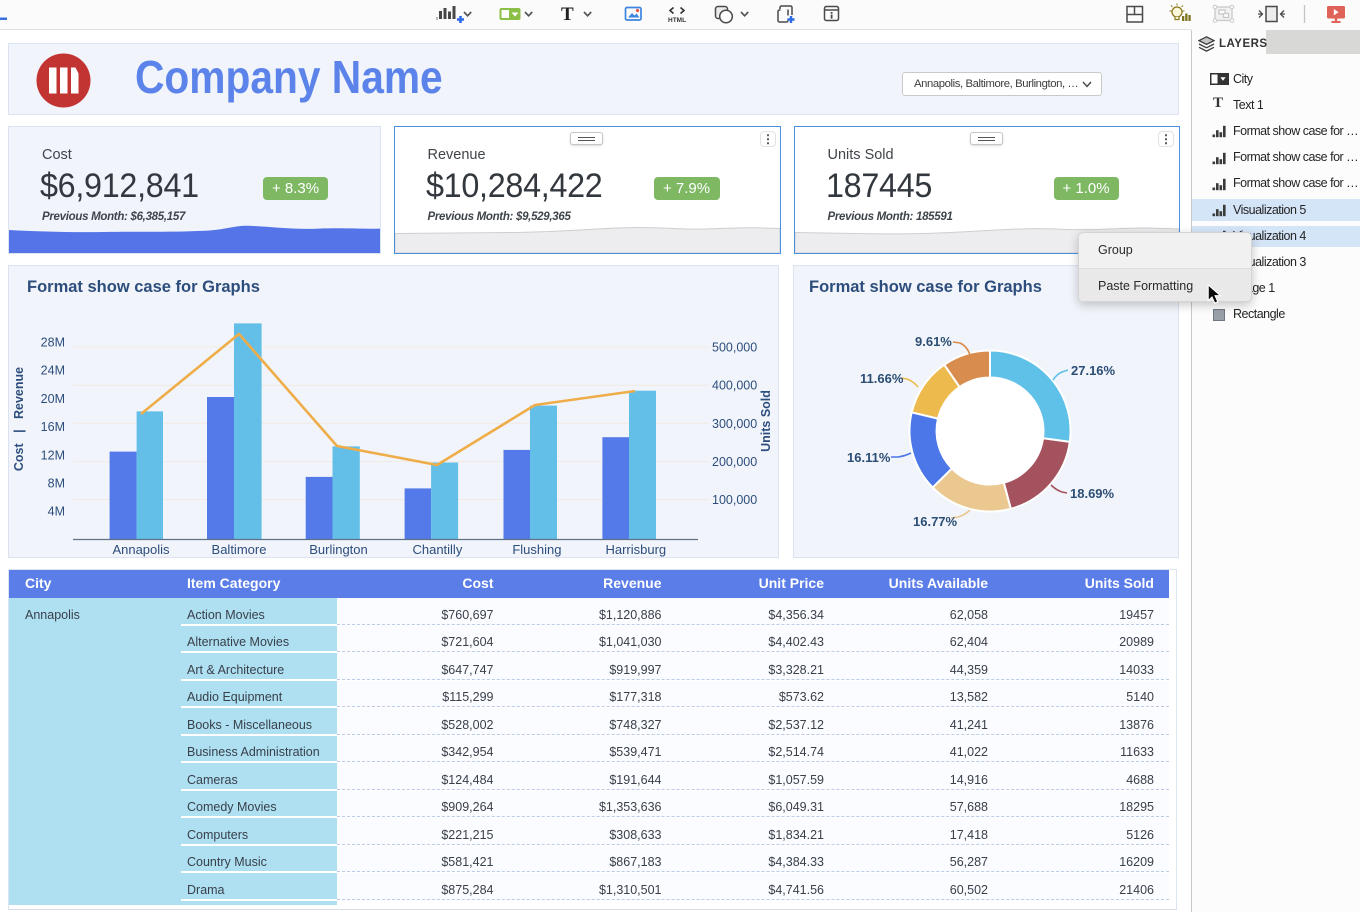 This screenshot has height=912, width=1360. What do you see at coordinates (338, 549) in the screenshot?
I see `svg-text: Burlington` at bounding box center [338, 549].